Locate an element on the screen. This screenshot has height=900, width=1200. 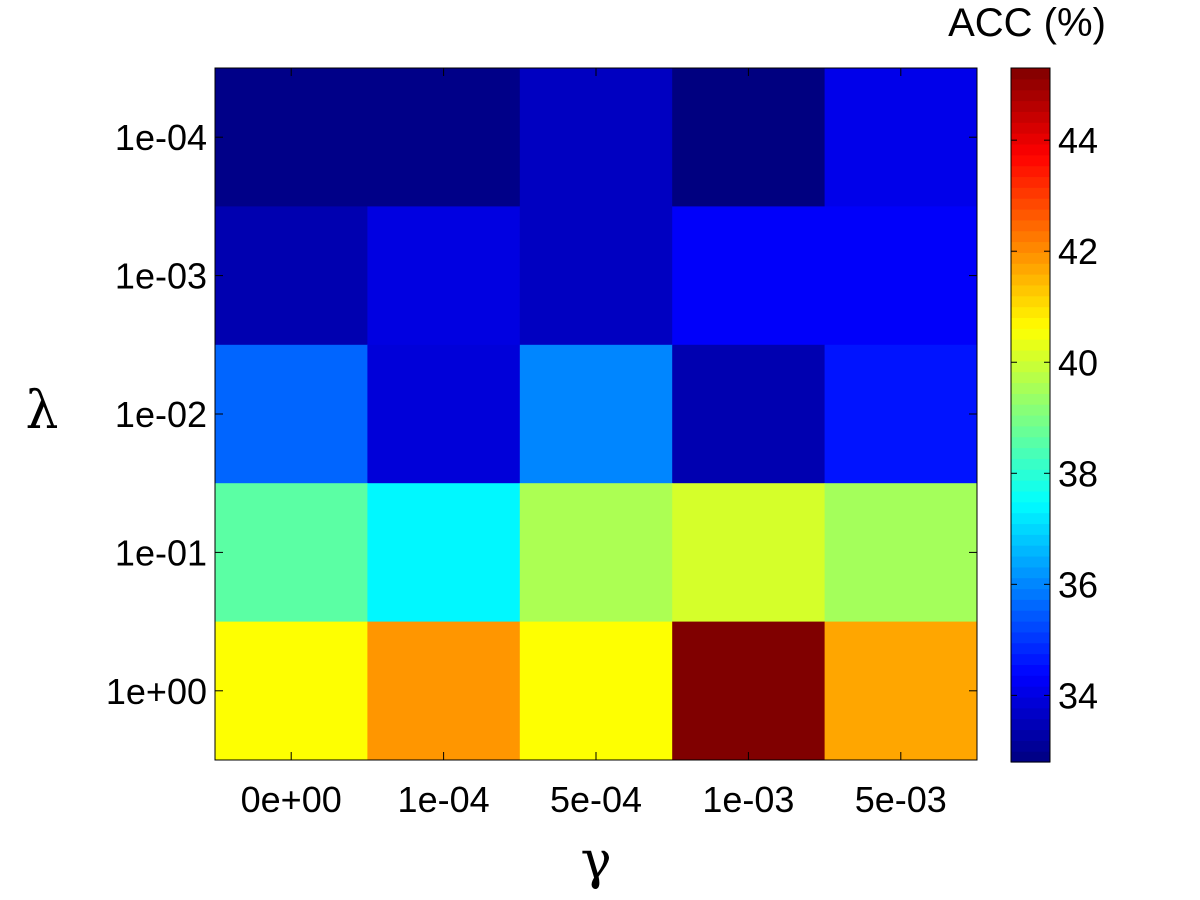
colorbar-tick-label: 42 is located at coordinates (1078, 251).